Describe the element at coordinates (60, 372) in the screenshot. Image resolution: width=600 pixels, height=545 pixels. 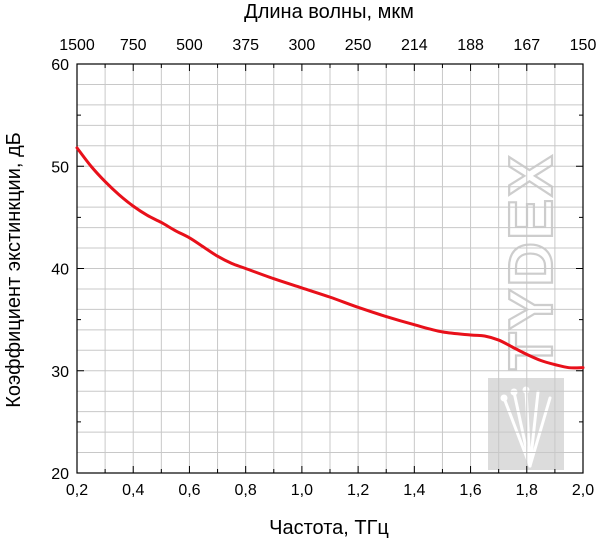
I see `y-tick-label: 30` at that location.